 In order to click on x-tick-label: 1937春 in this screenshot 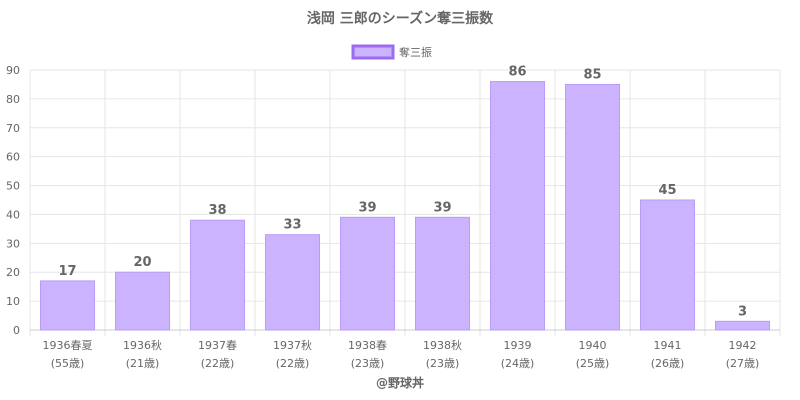, I will do `click(217, 345)`.